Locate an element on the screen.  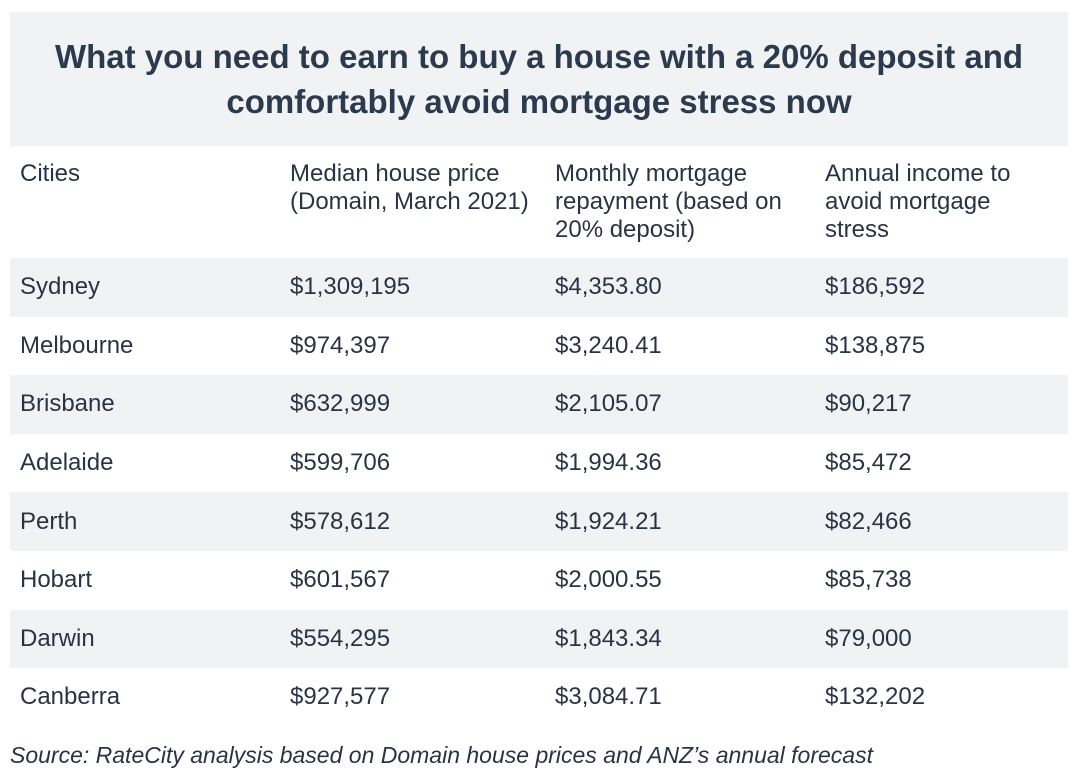
monthly-repayment-cell: $1,843.34 is located at coordinates (680, 639).